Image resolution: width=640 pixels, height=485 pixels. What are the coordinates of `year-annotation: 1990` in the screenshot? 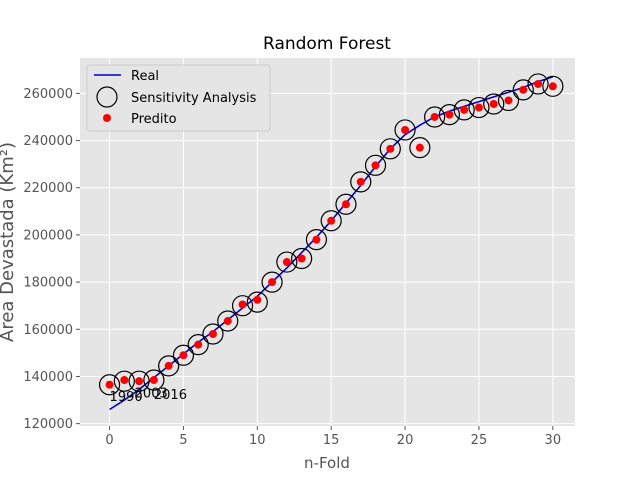 It's located at (126, 397).